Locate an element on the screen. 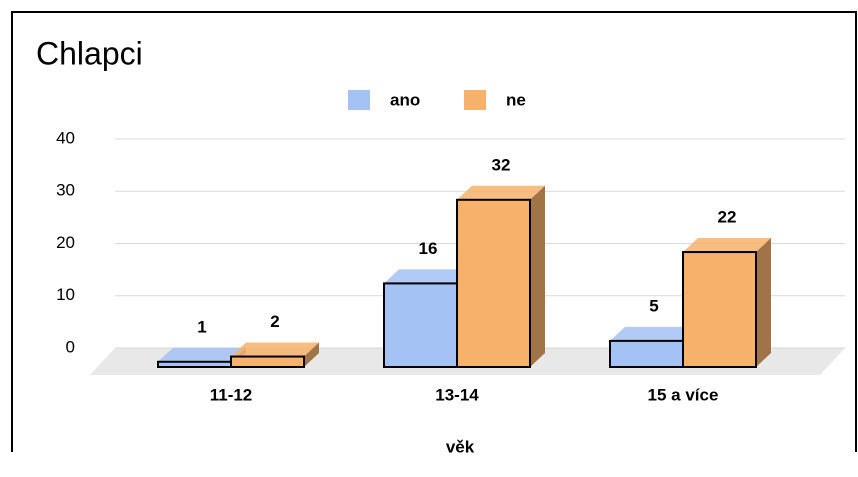  data-label: 22 is located at coordinates (727, 217).